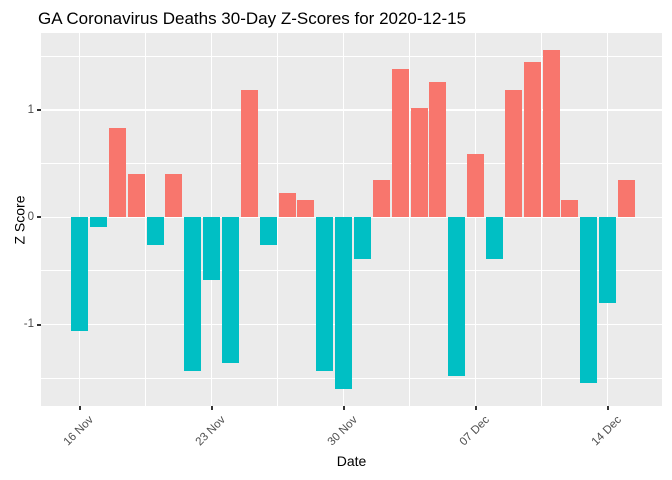 This screenshot has width=672, height=480. What do you see at coordinates (287, 205) in the screenshot?
I see `bar-27-nov` at bounding box center [287, 205].